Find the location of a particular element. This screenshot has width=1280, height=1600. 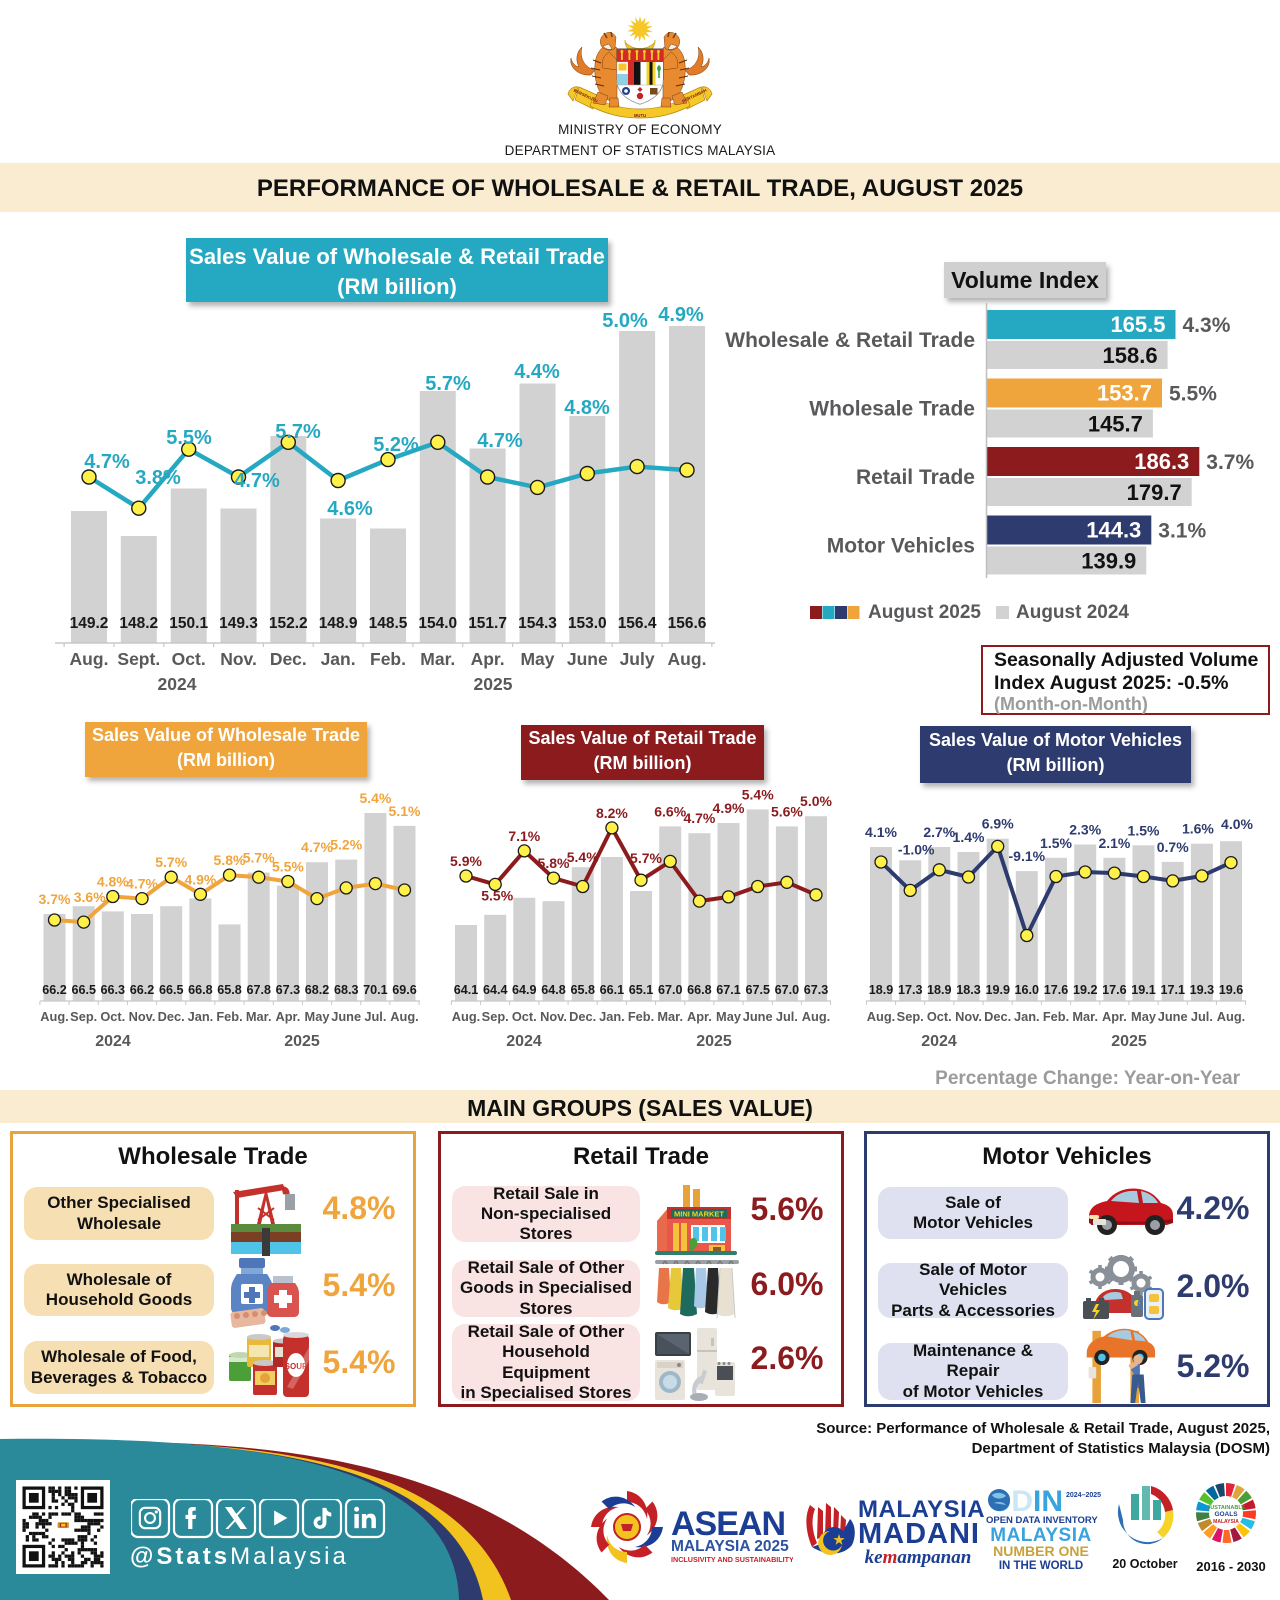

svg-text: 4.8% is located at coordinates (587, 408).